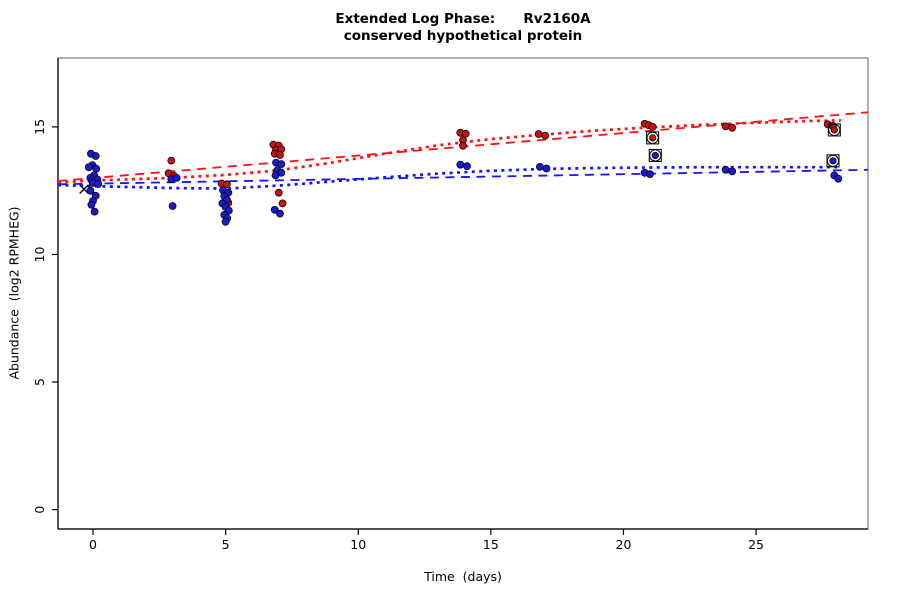 Image resolution: width=900 pixels, height=600 pixels. Describe the element at coordinates (449, 177) in the screenshot. I see `blue-smooth-fit-line` at that location.